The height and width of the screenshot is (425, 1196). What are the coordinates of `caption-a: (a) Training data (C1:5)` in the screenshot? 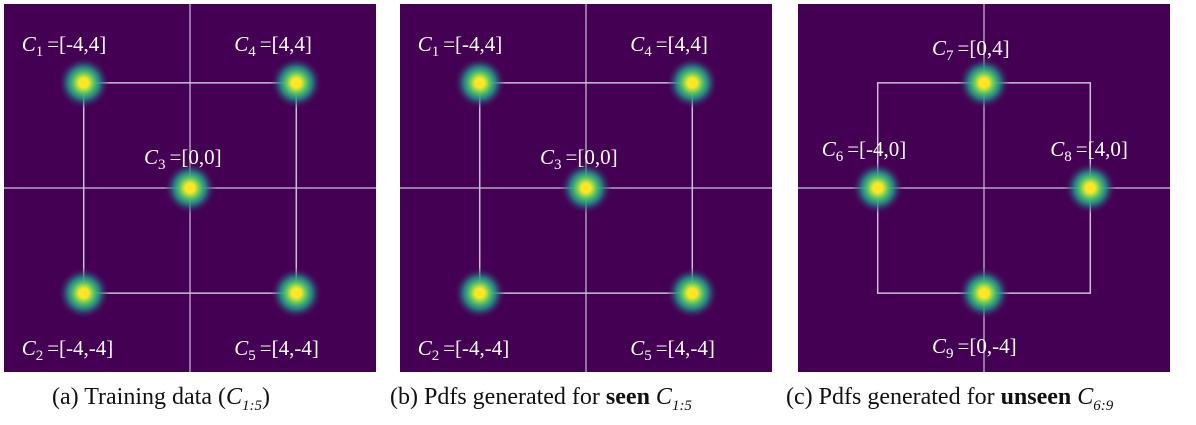 It's located at (161, 399).